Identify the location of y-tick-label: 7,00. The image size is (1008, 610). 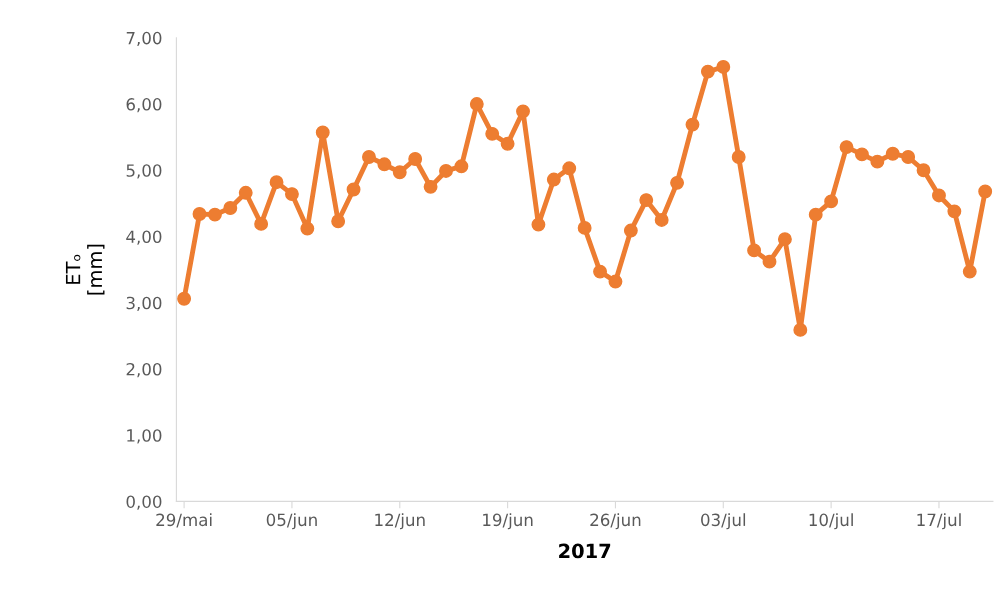
(144, 39).